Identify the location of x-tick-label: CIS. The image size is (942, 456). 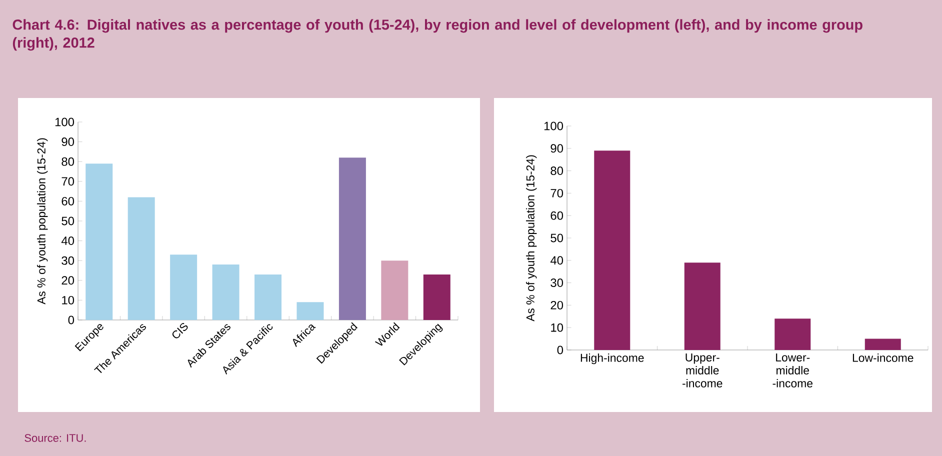
(180, 330).